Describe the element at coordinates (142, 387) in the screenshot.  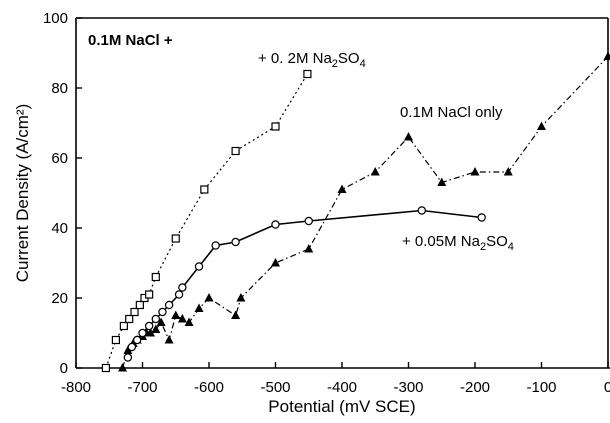
I see `x-tick-label: -700` at that location.